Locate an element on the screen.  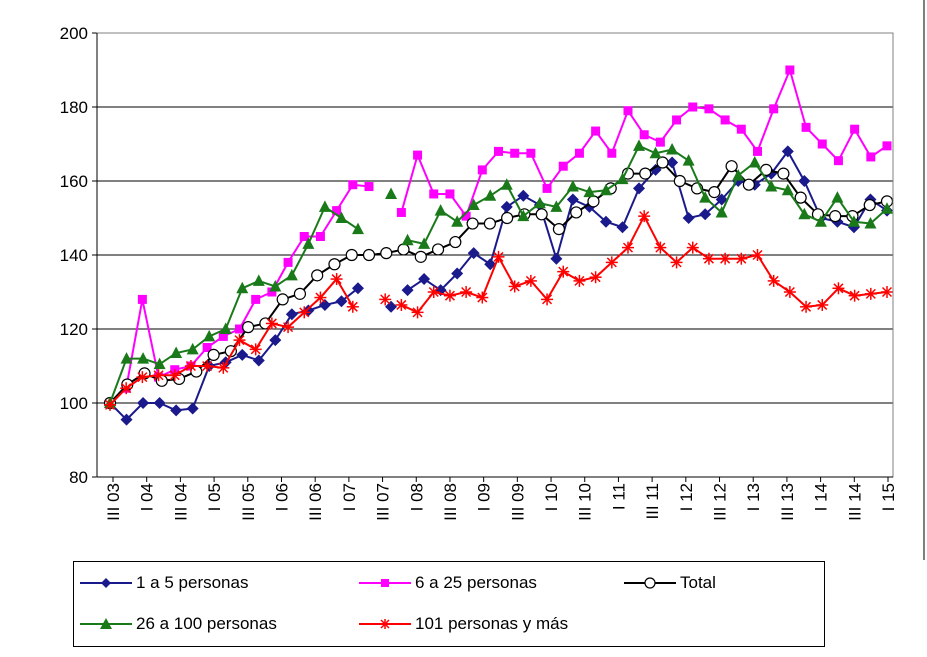
x-tick-label: I 15 is located at coordinates (888, 497).